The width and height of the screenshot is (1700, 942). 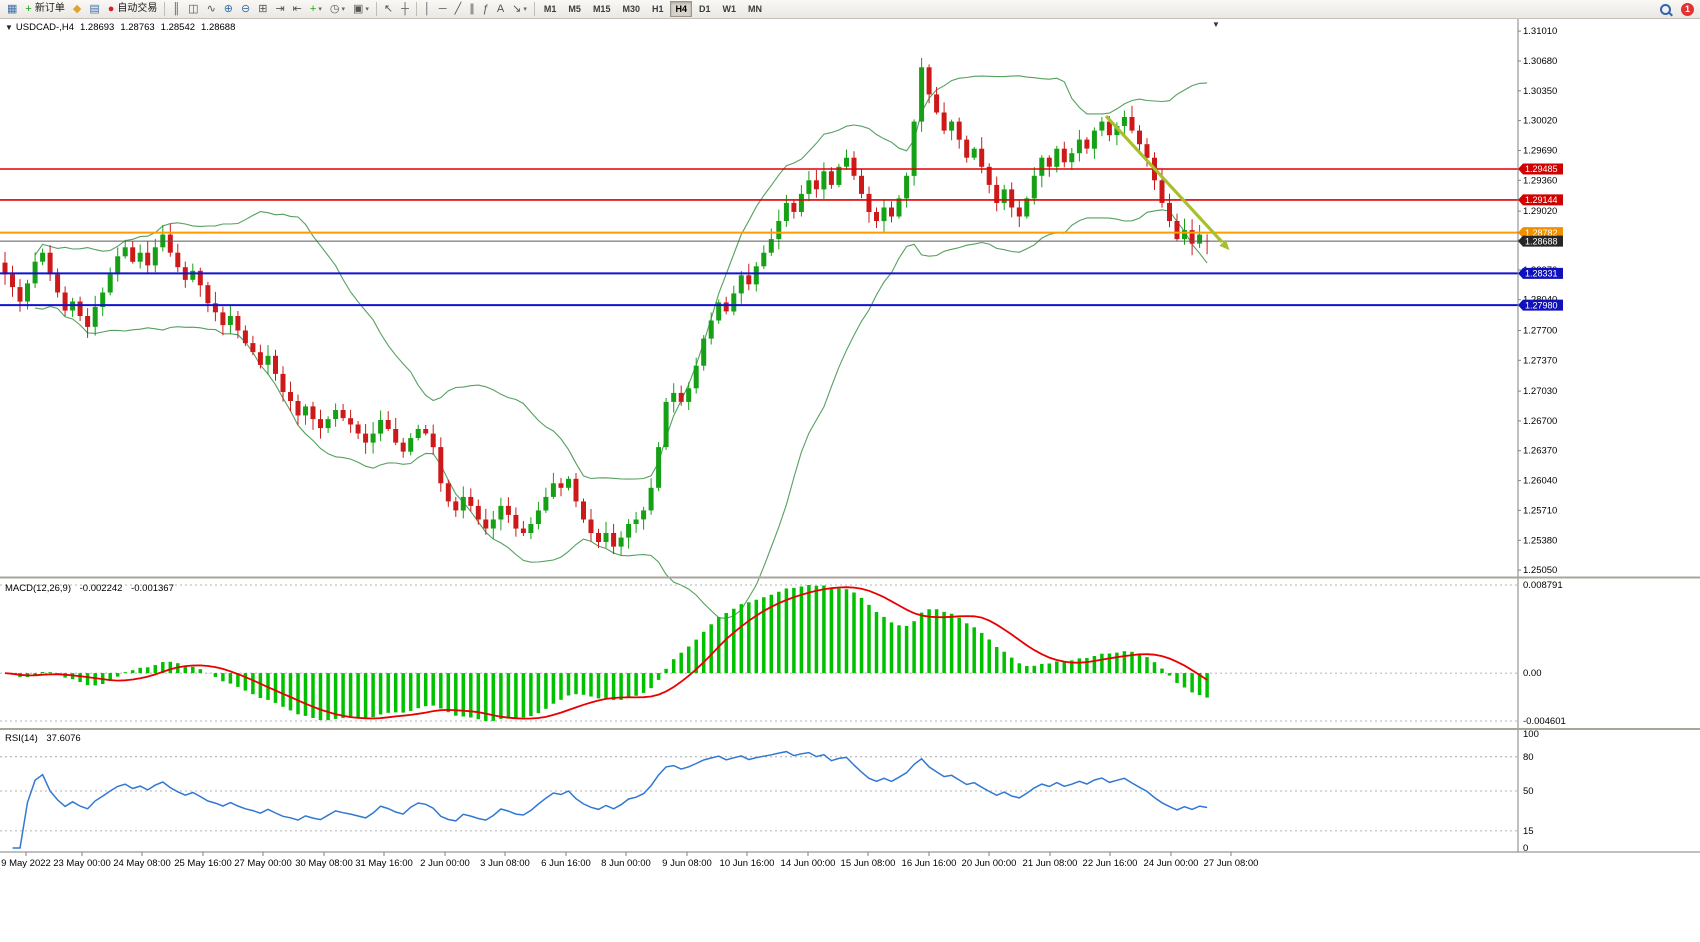 I want to click on timeframe-h1-button: H1, so click(x=657, y=9).